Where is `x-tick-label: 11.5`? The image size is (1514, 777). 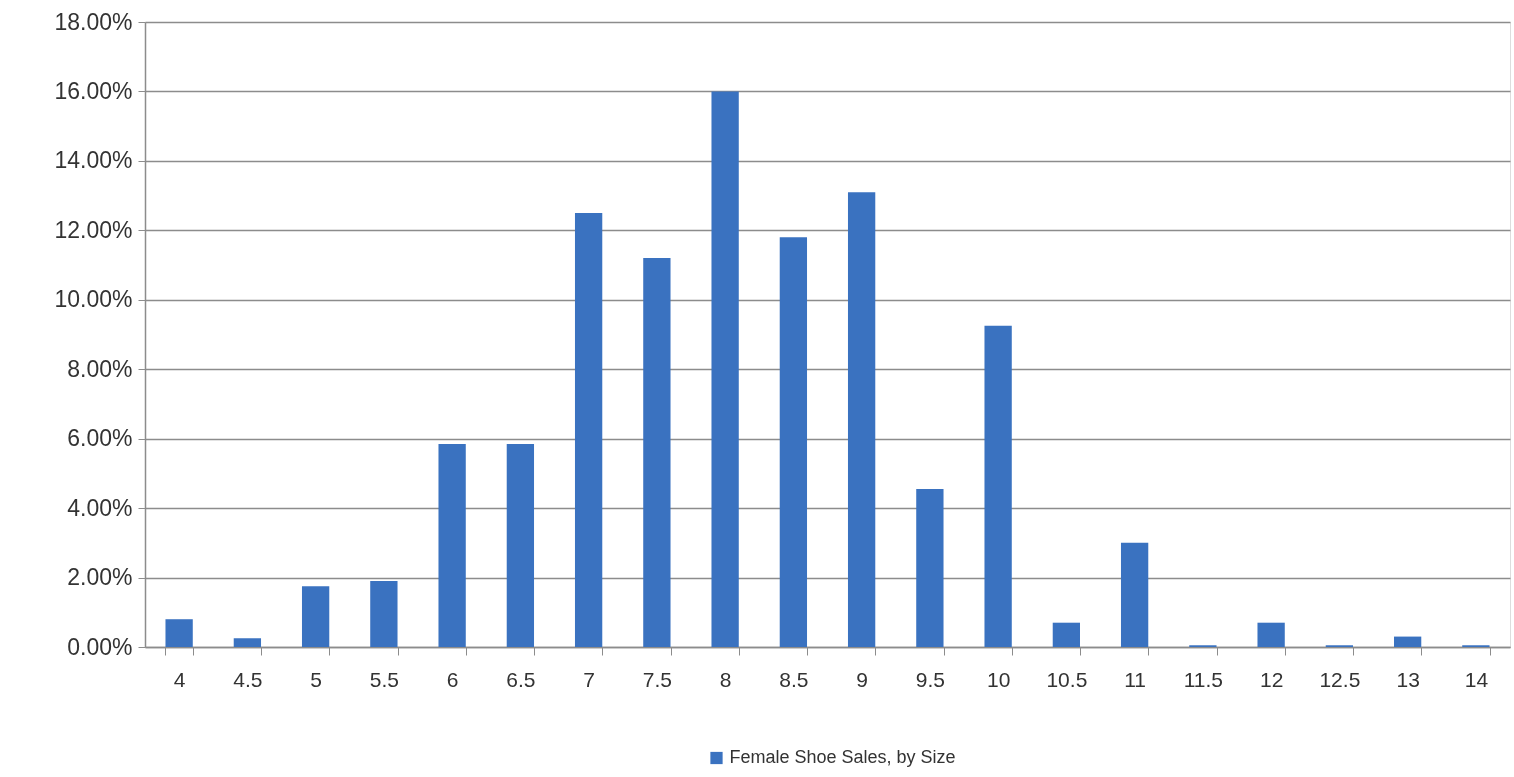
x-tick-label: 11.5 is located at coordinates (1203, 679).